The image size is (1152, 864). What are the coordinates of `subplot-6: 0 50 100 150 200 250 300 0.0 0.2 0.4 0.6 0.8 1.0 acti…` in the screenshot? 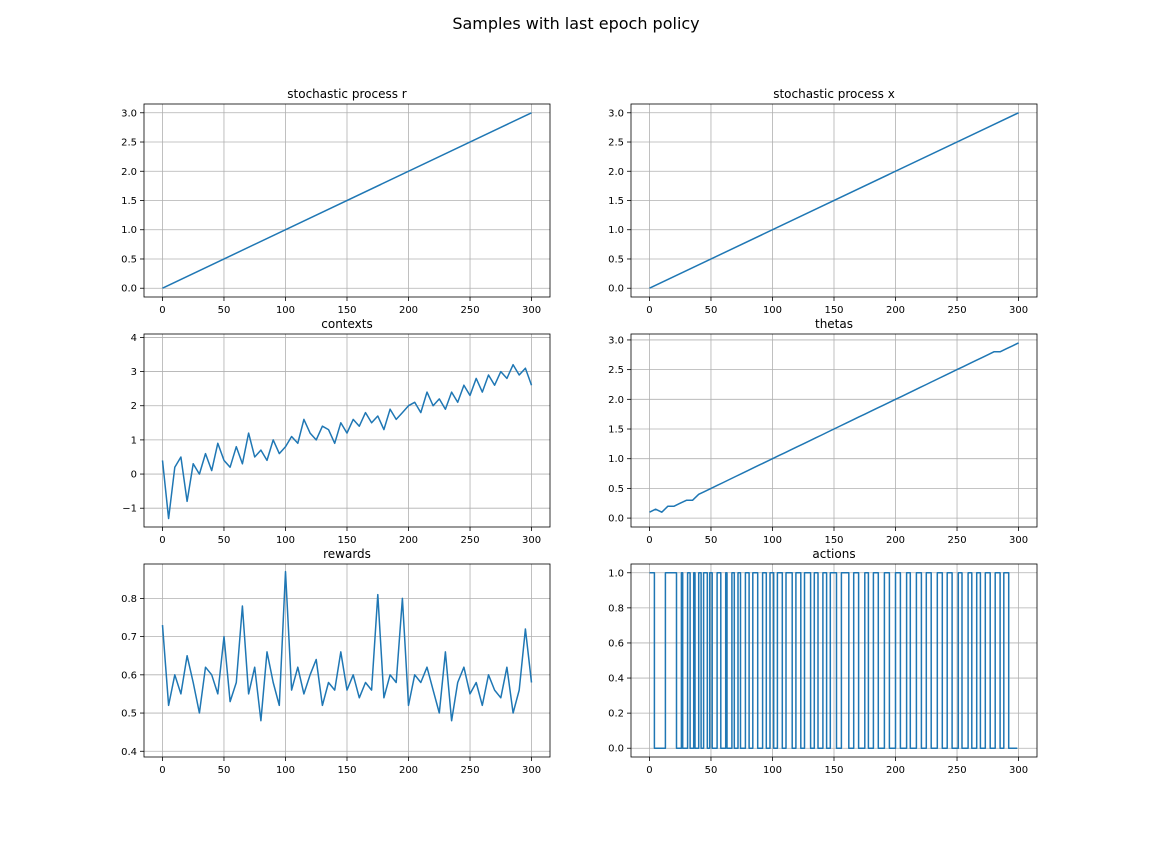 It's located at (823, 661).